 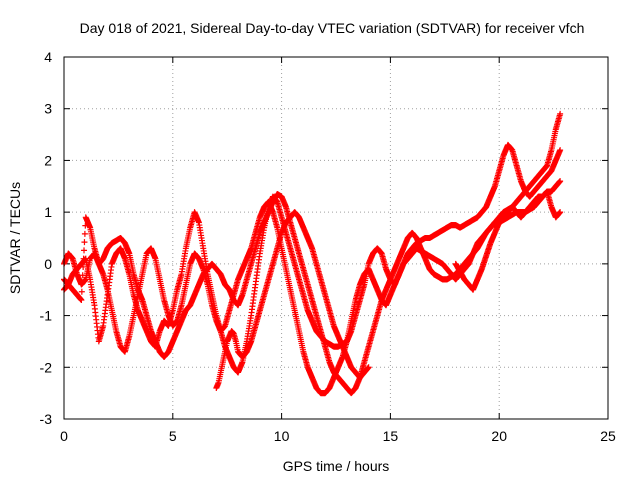 What do you see at coordinates (64, 436) in the screenshot?
I see `x-tick-label: 0` at bounding box center [64, 436].